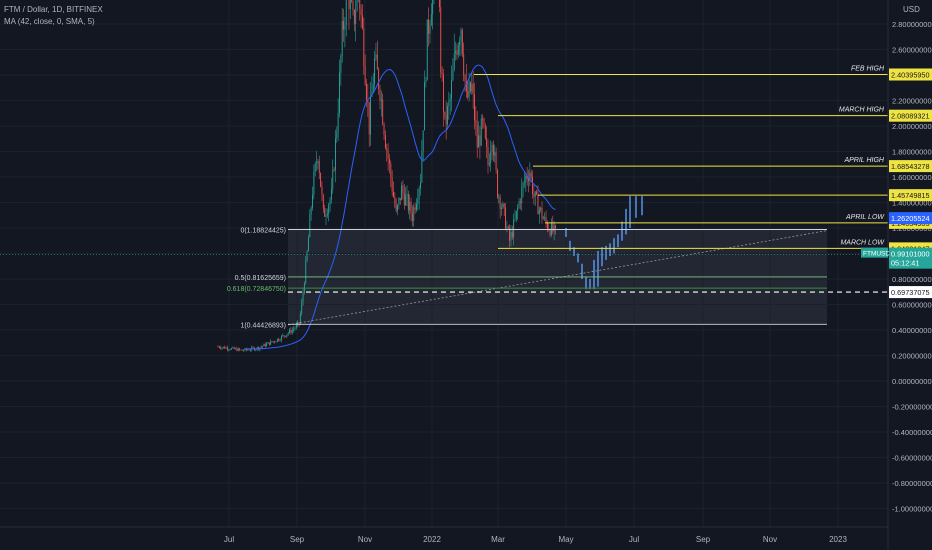 This screenshot has width=932, height=550. Describe the element at coordinates (256, 289) in the screenshot. I see `fib-label: 0.618(0.72846750)` at that location.